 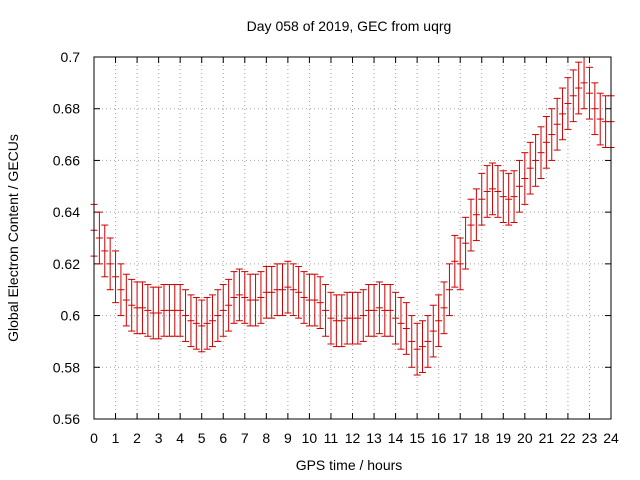 What do you see at coordinates (417, 438) in the screenshot?
I see `x-tick-label: 15` at bounding box center [417, 438].